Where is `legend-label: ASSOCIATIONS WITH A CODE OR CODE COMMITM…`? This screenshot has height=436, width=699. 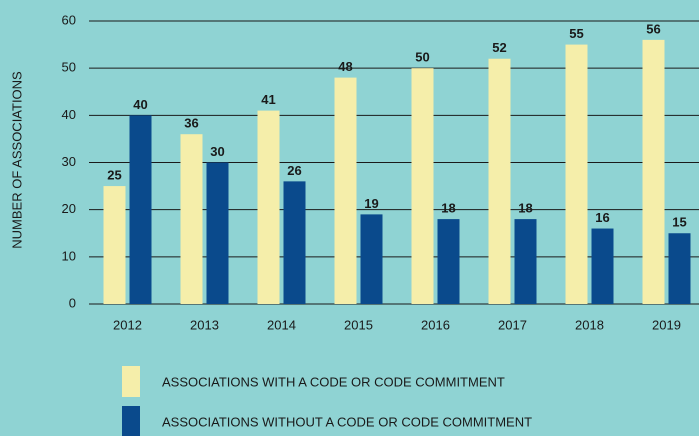
legend-label: ASSOCIATIONS WITH A CODE OR CODE COMMITM… is located at coordinates (333, 381).